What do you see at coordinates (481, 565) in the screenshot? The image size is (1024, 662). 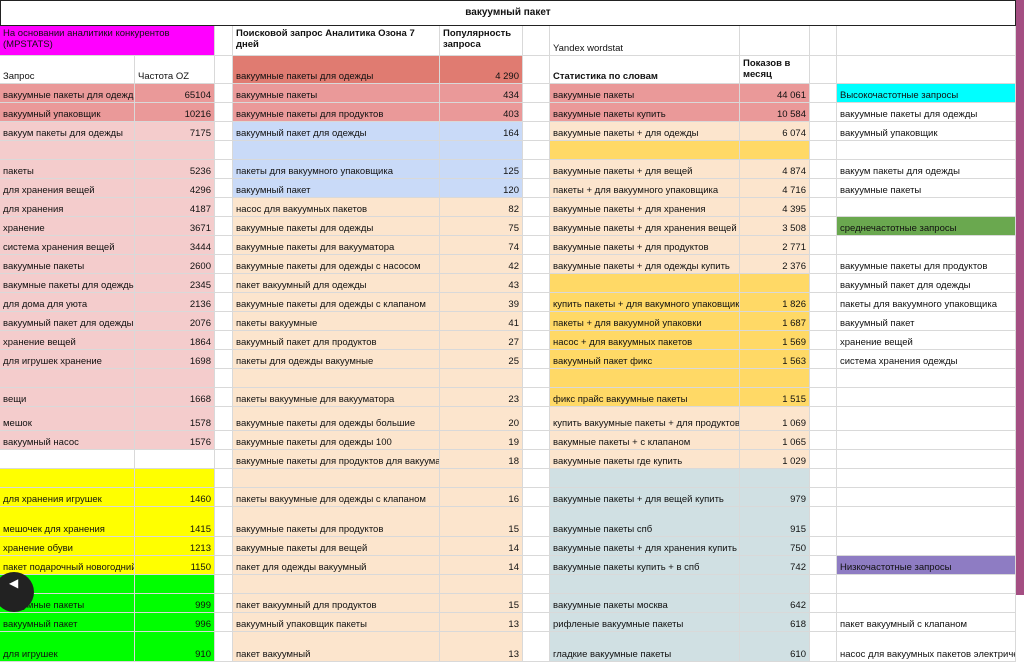 I see `ozon-popularity: 14` at bounding box center [481, 565].